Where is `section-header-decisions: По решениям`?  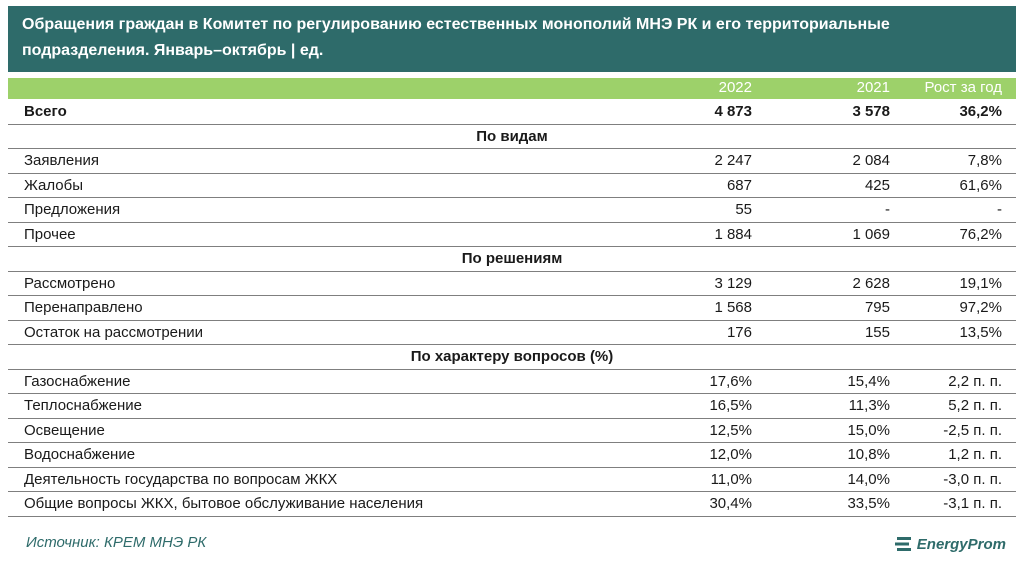
section-header-decisions: По решениям is located at coordinates (512, 259).